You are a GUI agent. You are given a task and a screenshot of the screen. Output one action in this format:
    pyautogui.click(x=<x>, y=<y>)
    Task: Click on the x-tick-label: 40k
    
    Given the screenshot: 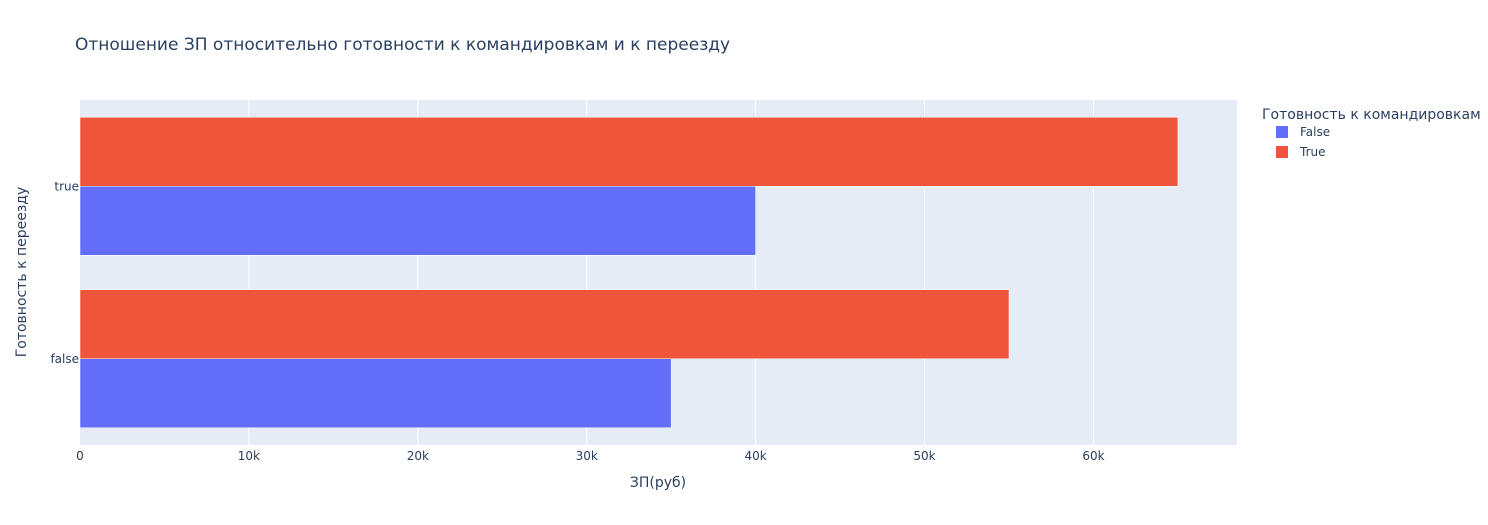 What is the action you would take?
    pyautogui.click(x=756, y=456)
    